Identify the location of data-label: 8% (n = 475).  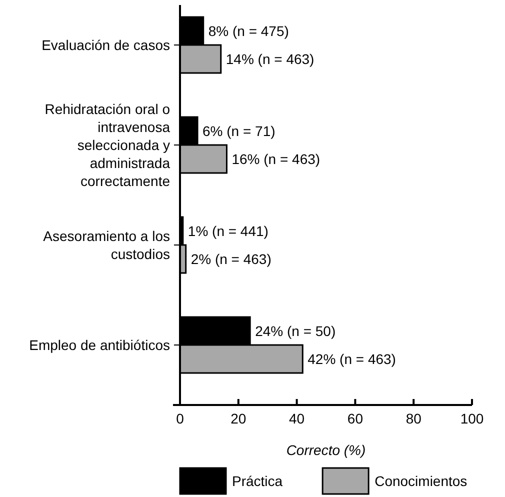
(248, 30).